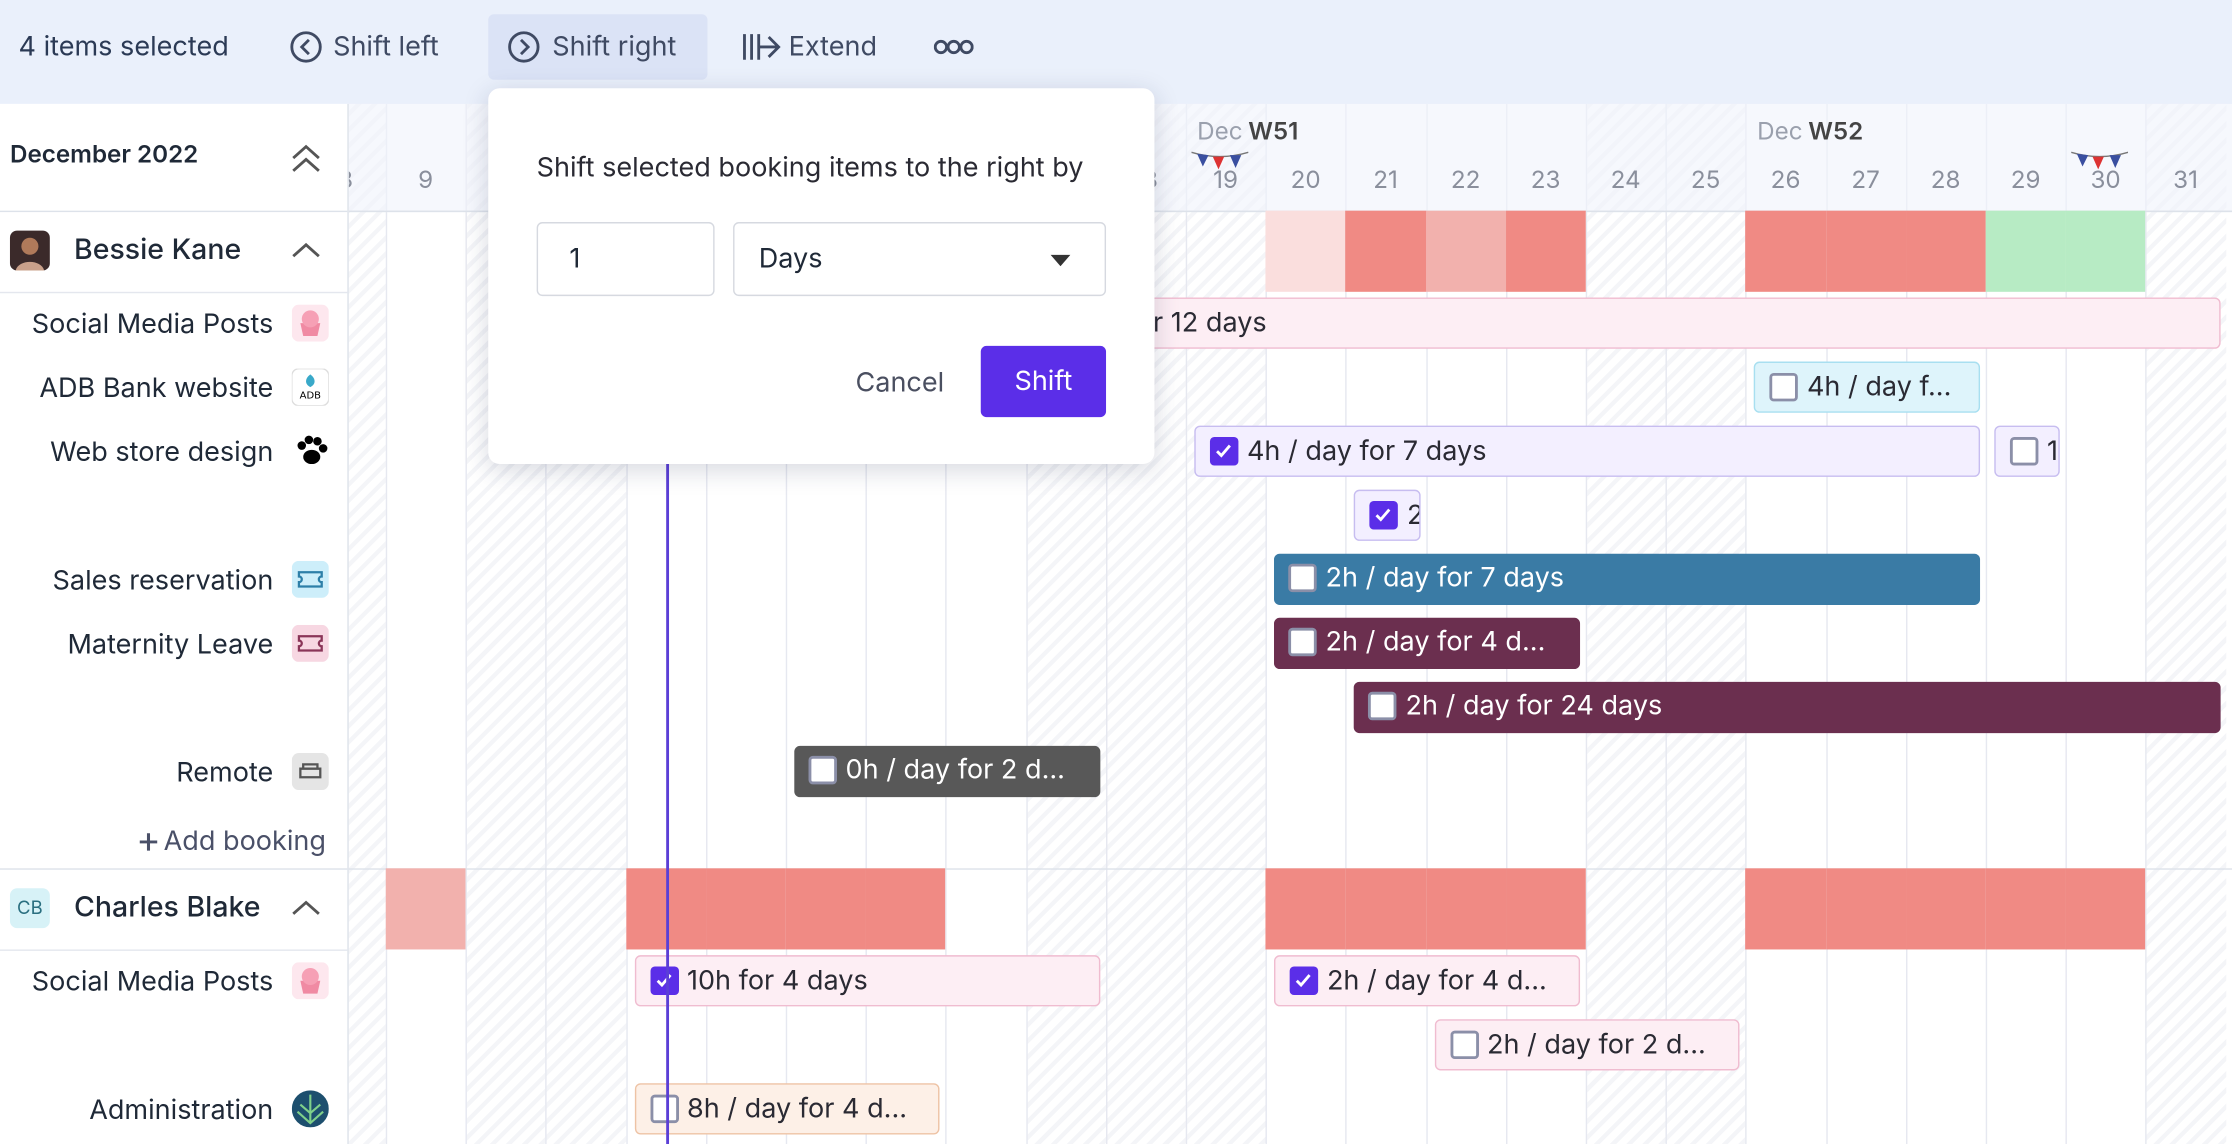  Describe the element at coordinates (1413, 514) in the screenshot. I see `booking-label: 2` at that location.